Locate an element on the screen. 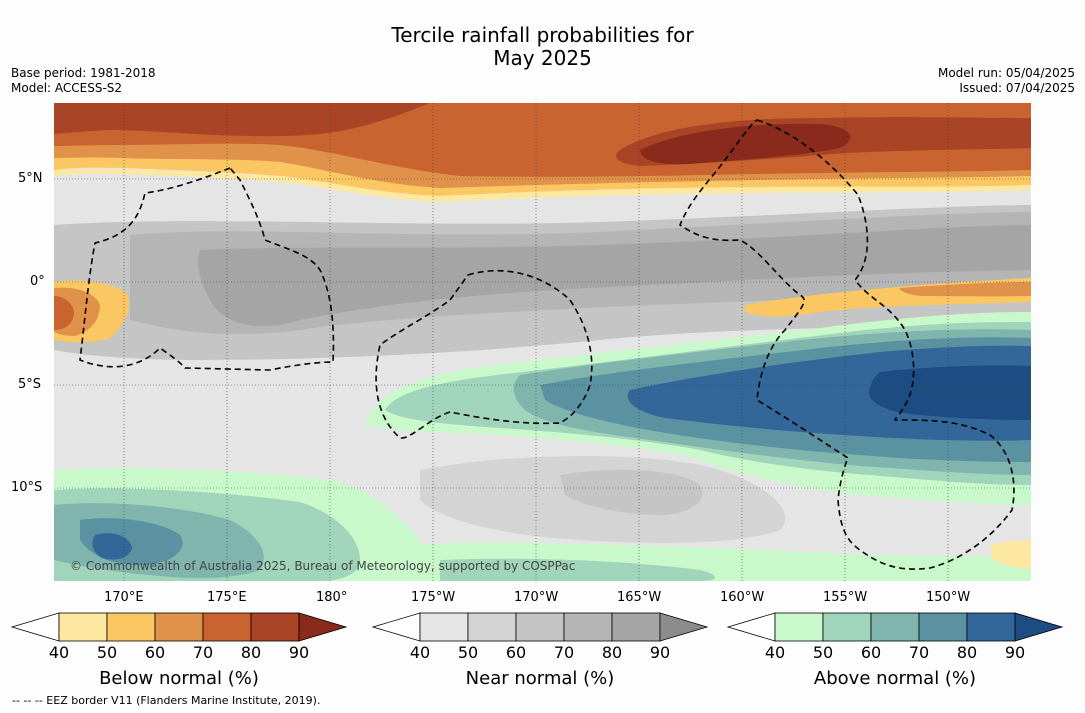  lon-label: 170°E is located at coordinates (124, 597).